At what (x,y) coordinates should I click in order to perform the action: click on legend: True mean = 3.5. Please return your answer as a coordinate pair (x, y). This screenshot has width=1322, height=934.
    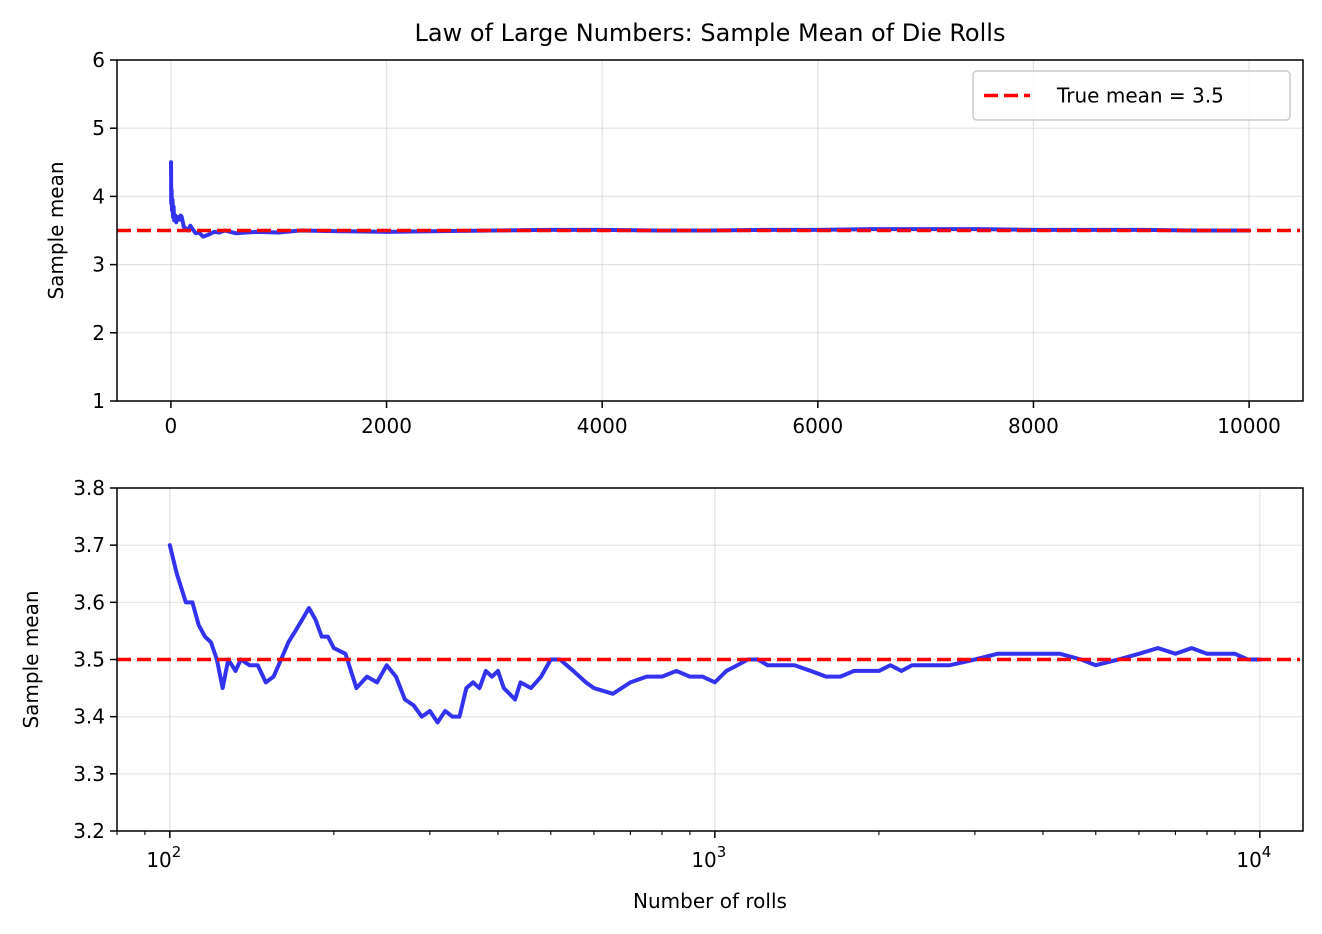
    Looking at the image, I should click on (1131, 95).